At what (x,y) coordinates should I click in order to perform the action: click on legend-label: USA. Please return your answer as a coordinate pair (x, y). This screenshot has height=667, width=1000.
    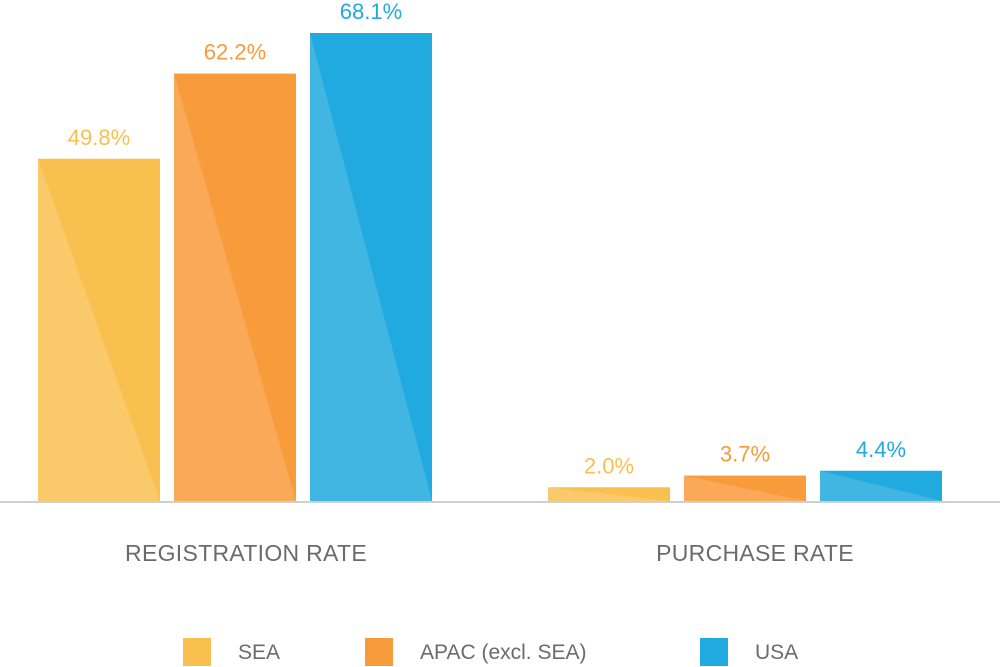
    Looking at the image, I should click on (776, 652).